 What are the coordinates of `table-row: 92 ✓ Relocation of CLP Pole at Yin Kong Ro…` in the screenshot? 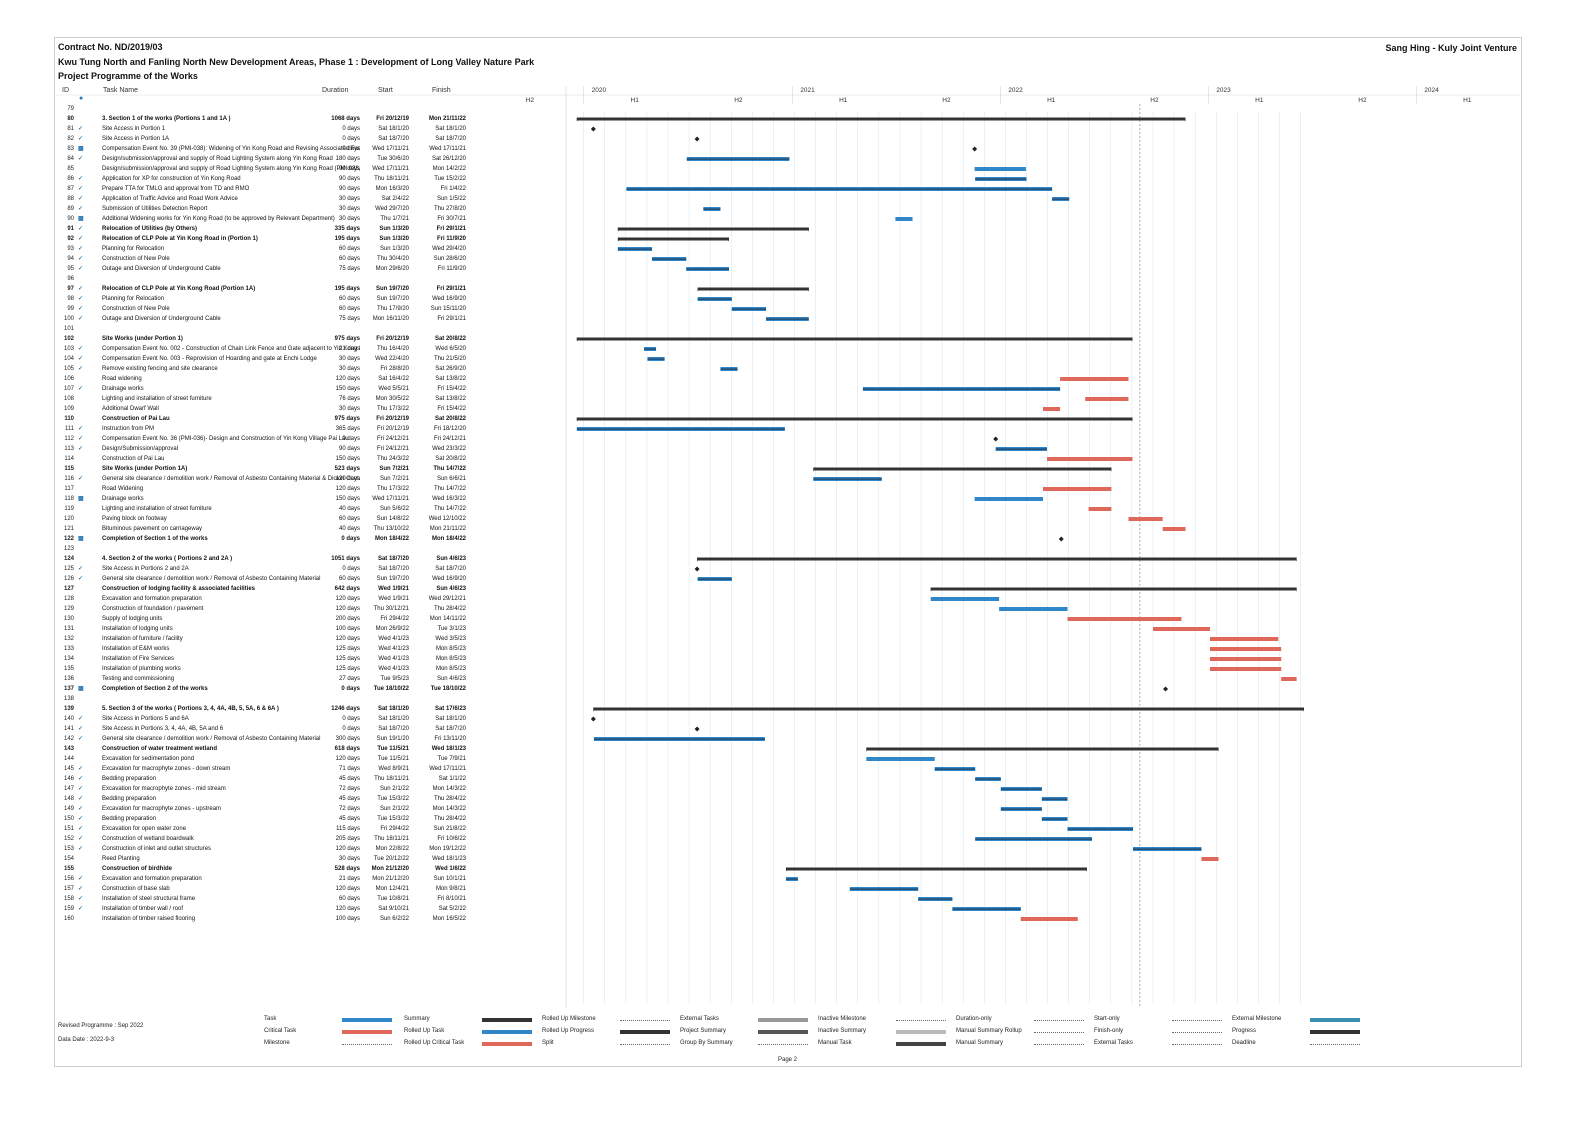 It's located at (311, 239).